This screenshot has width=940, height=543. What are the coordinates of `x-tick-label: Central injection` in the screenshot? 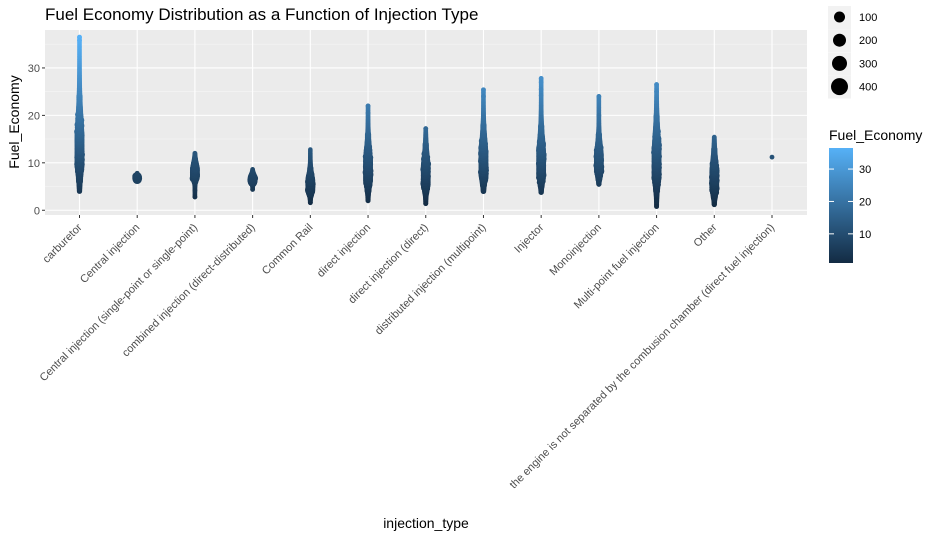 It's located at (110, 254).